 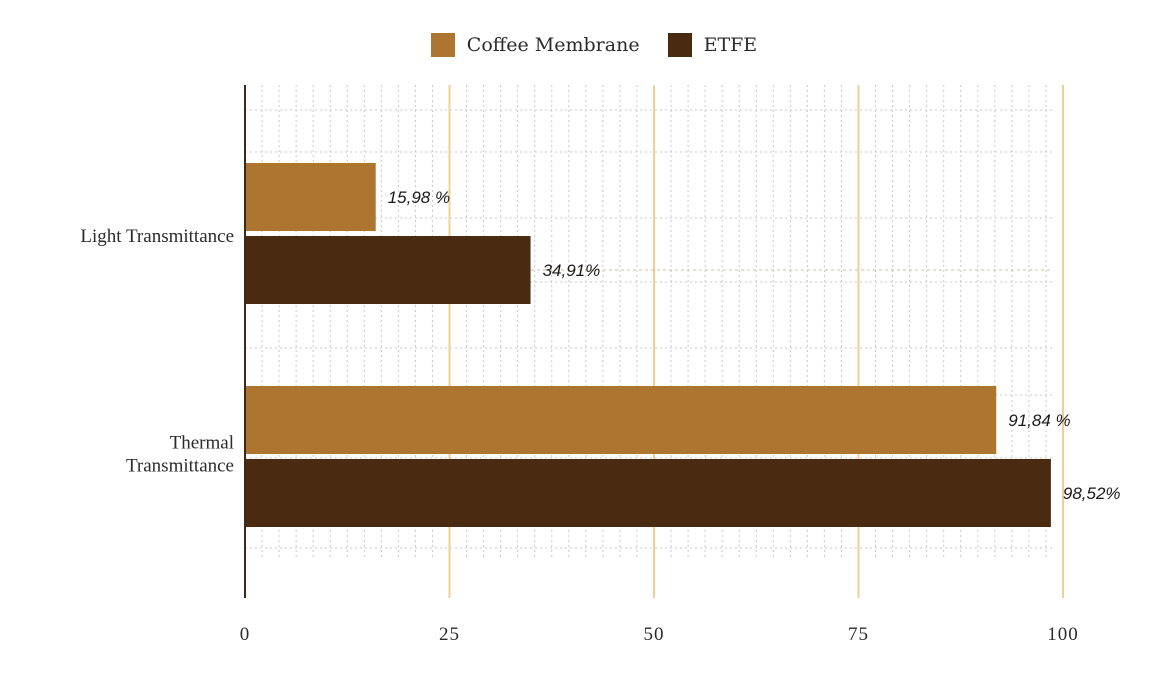 What do you see at coordinates (654, 634) in the screenshot?
I see `x-tick-label-50: 50` at bounding box center [654, 634].